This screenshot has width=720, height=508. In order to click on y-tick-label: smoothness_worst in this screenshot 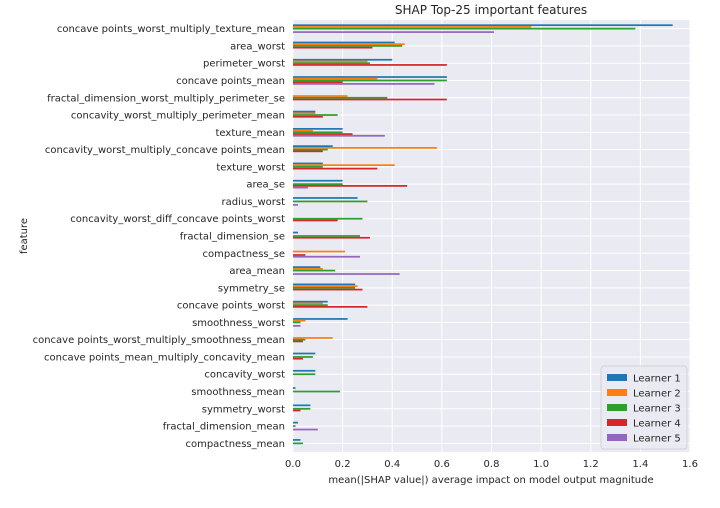, I will do `click(238, 323)`.